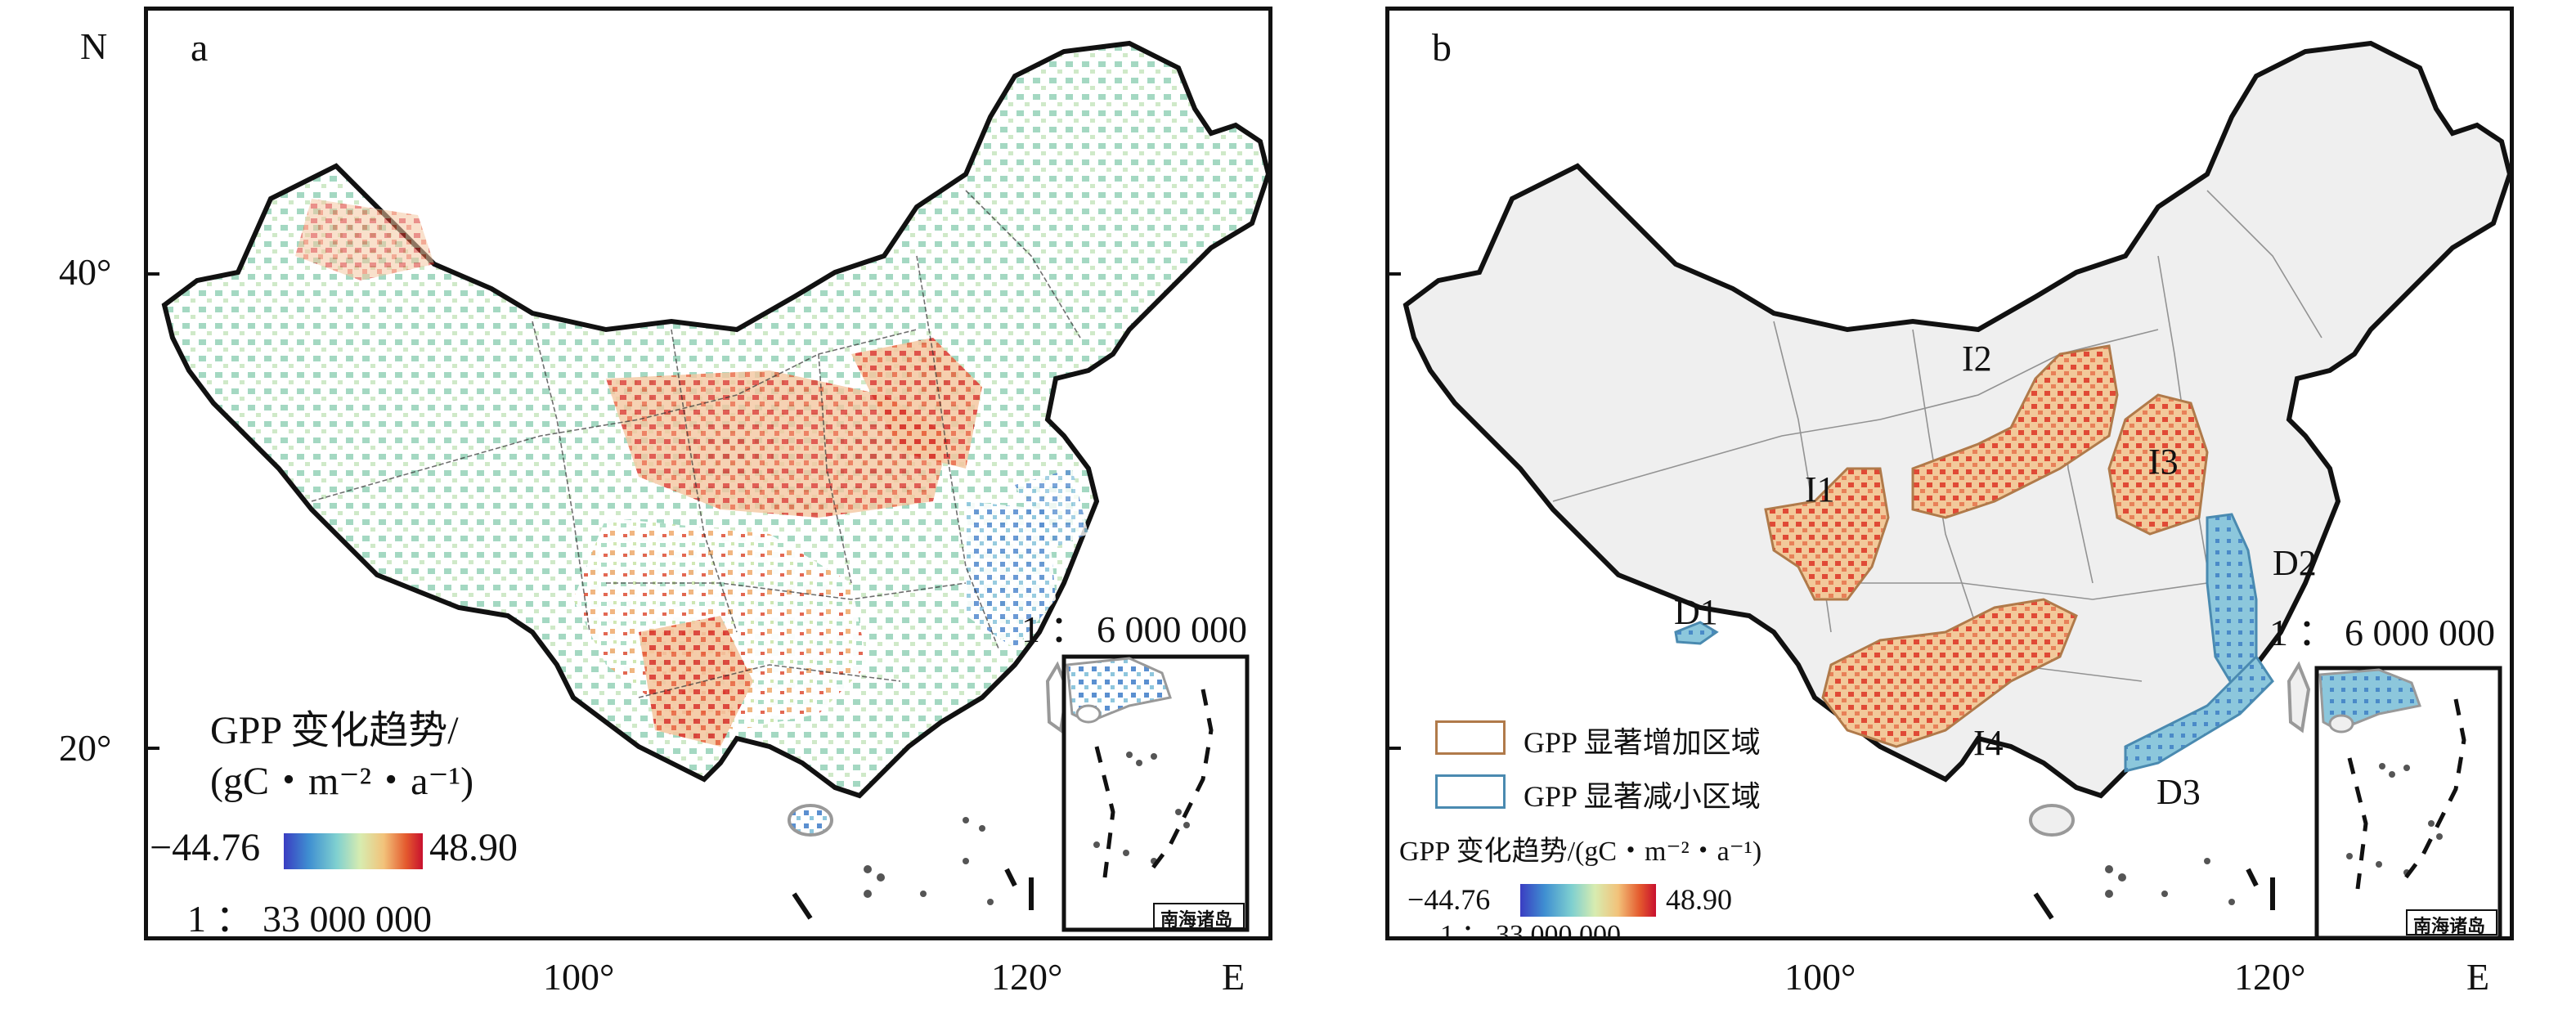 Image resolution: width=2576 pixels, height=1014 pixels. I want to click on lon-120-label-a: 120°, so click(1027, 977).